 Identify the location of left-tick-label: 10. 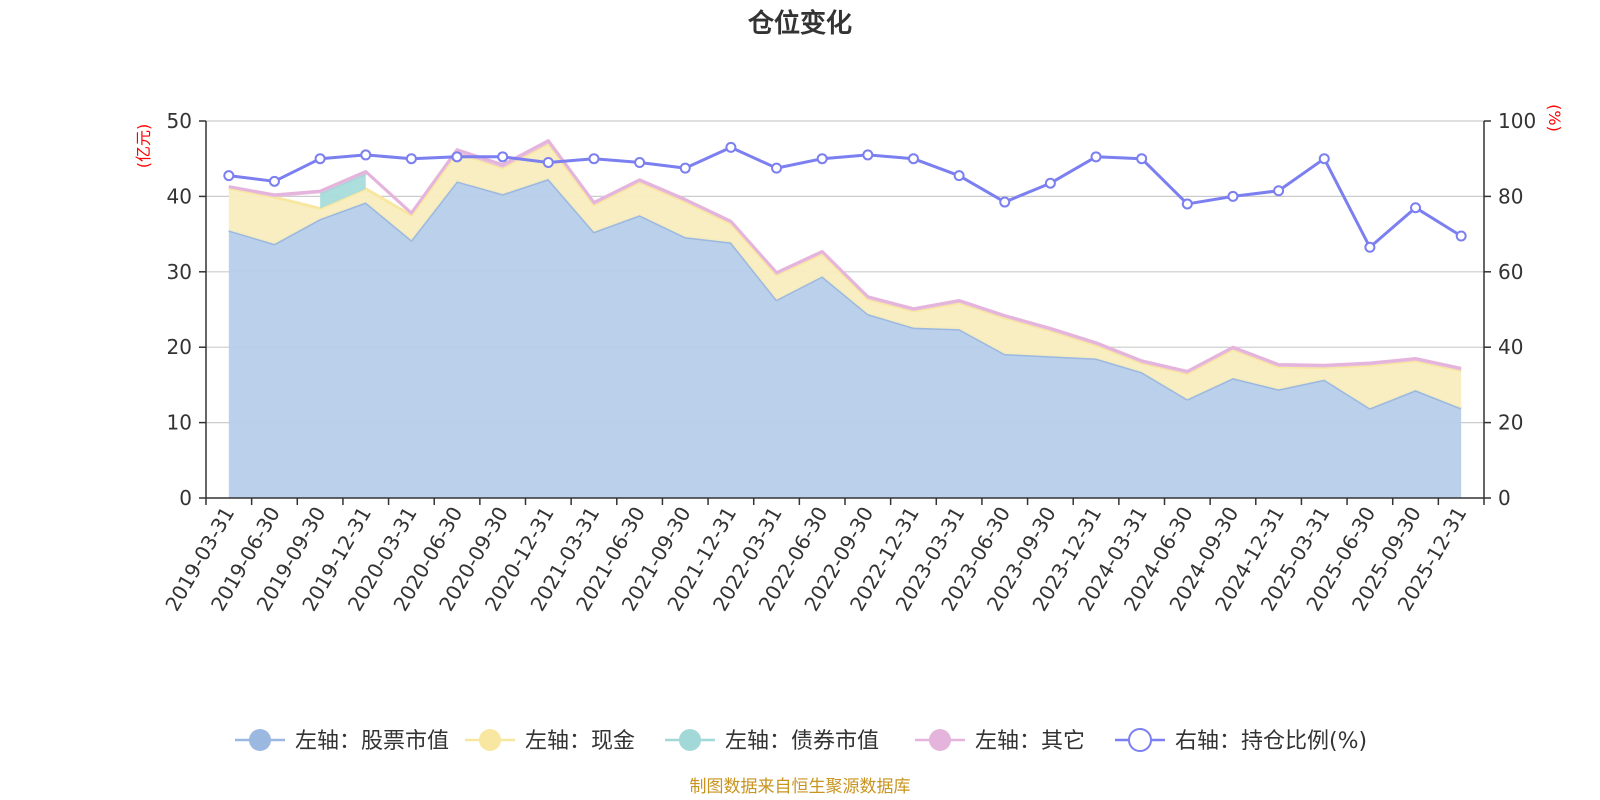
(179, 423).